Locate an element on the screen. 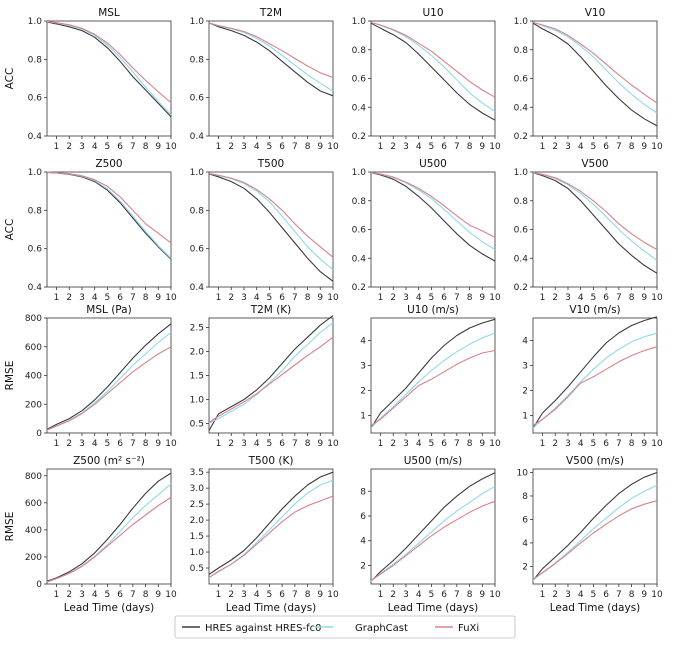 This screenshot has height=645, width=692. panel-title: MSL is located at coordinates (109, 13).